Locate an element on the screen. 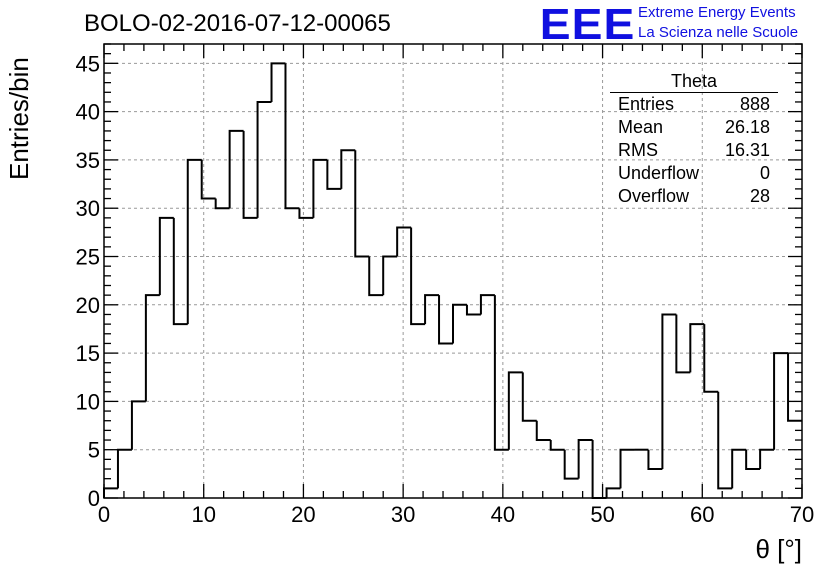 The height and width of the screenshot is (572, 836). y-tick-label: 30 is located at coordinates (88, 208).